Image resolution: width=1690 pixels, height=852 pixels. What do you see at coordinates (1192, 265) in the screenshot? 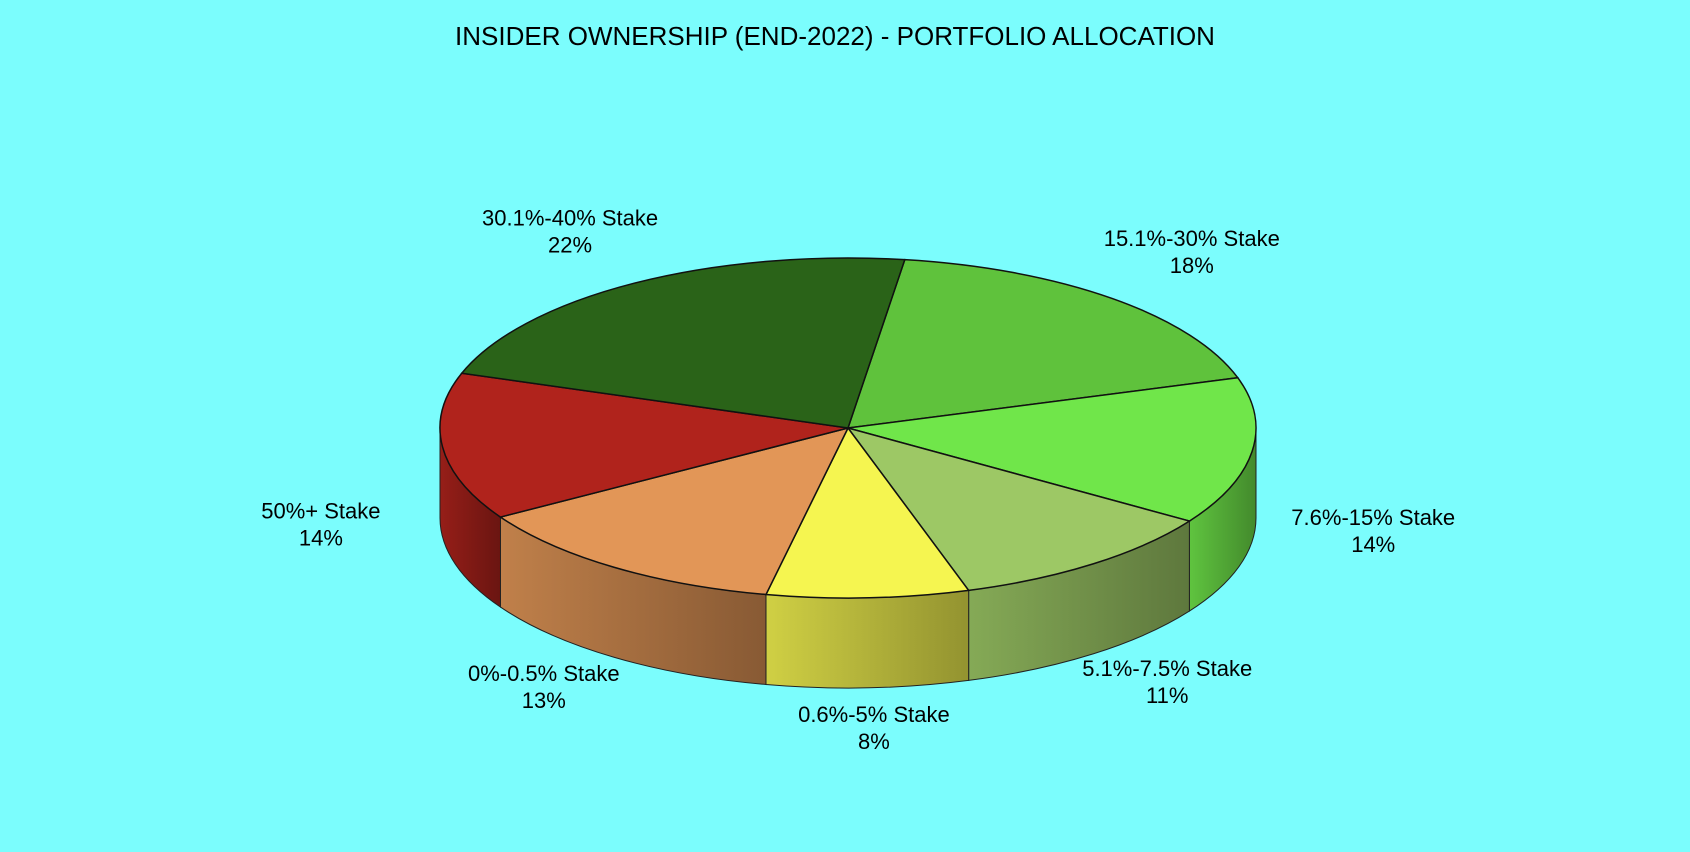
I see `value-label: 18%` at bounding box center [1192, 265].